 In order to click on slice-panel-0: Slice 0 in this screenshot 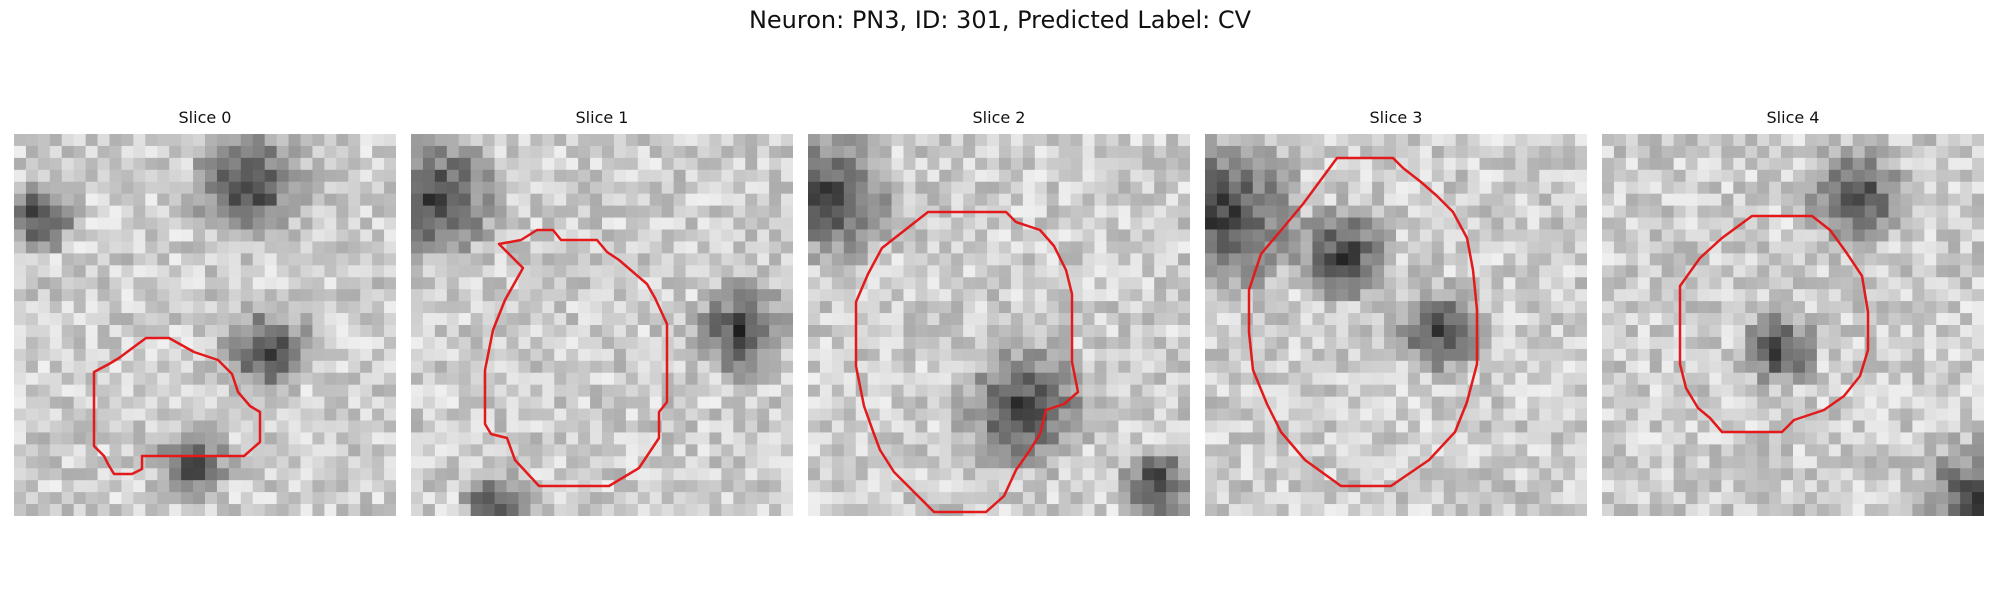, I will do `click(205, 313)`.